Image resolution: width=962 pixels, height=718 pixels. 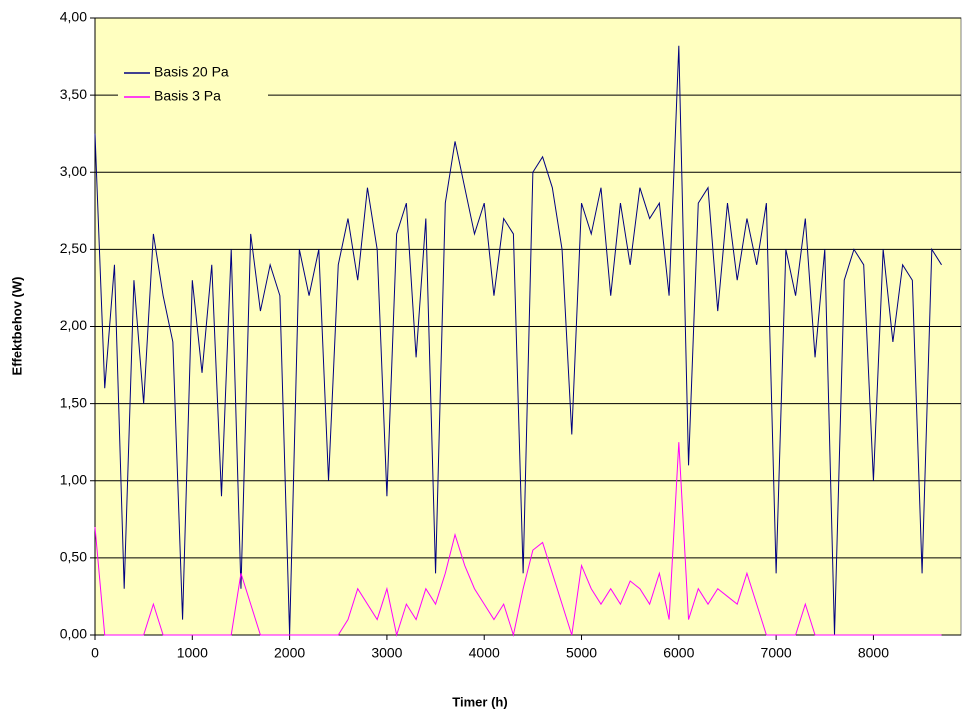 What do you see at coordinates (479, 701) in the screenshot?
I see `x-axis-label: Timer (h)` at bounding box center [479, 701].